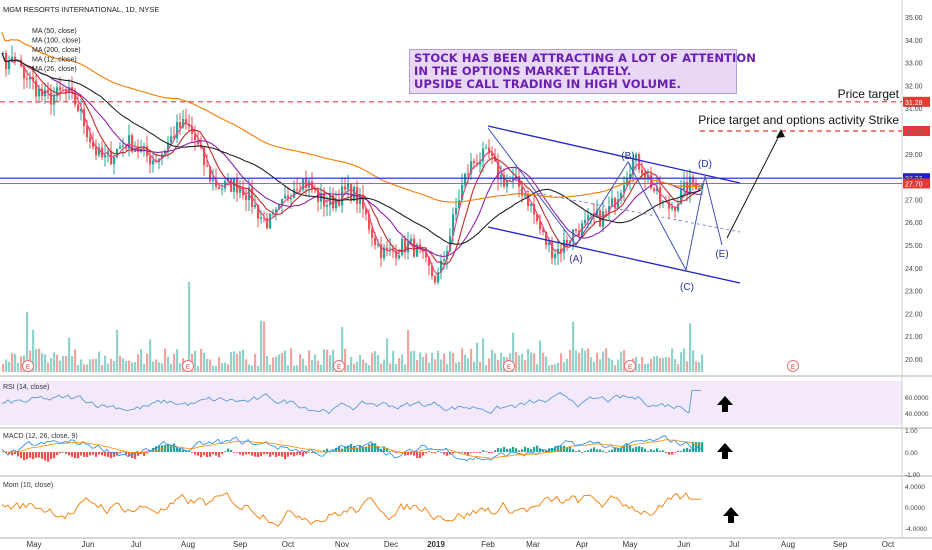 The height and width of the screenshot is (550, 932). I want to click on channel-upper, so click(614, 154).